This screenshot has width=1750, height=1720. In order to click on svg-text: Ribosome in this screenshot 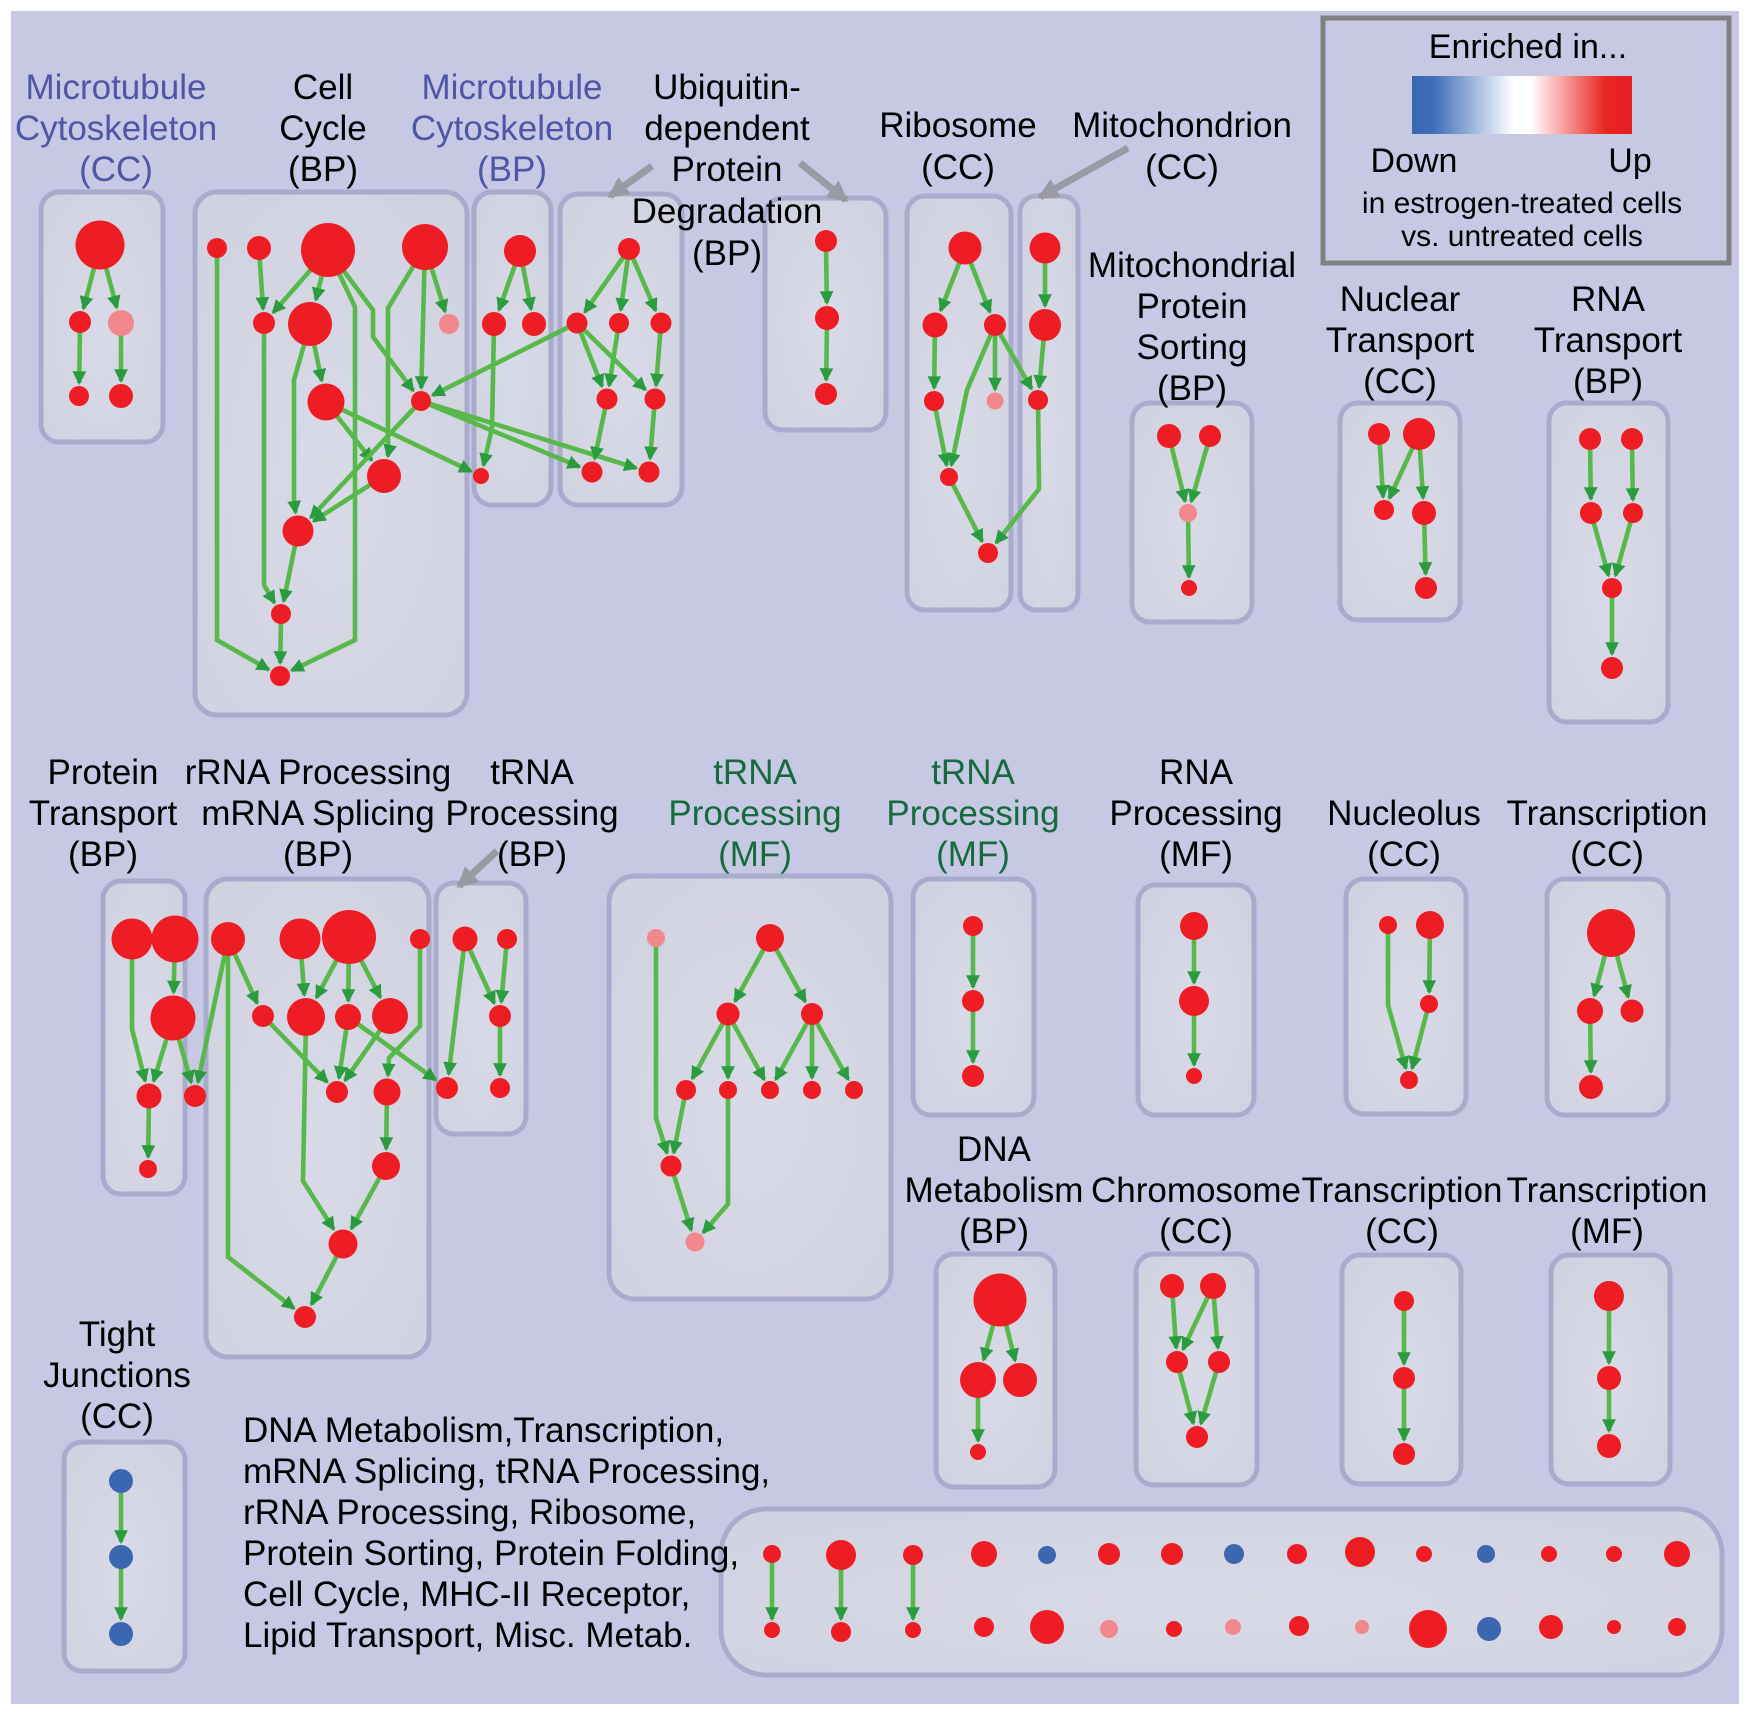, I will do `click(958, 125)`.